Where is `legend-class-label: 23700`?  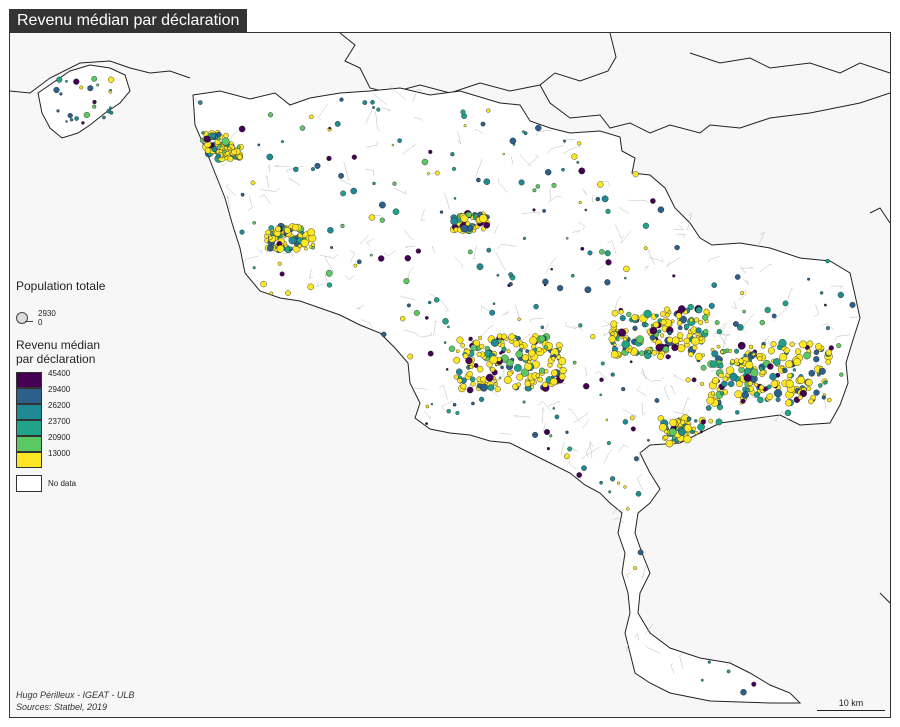
legend-class-label: 23700 is located at coordinates (59, 421).